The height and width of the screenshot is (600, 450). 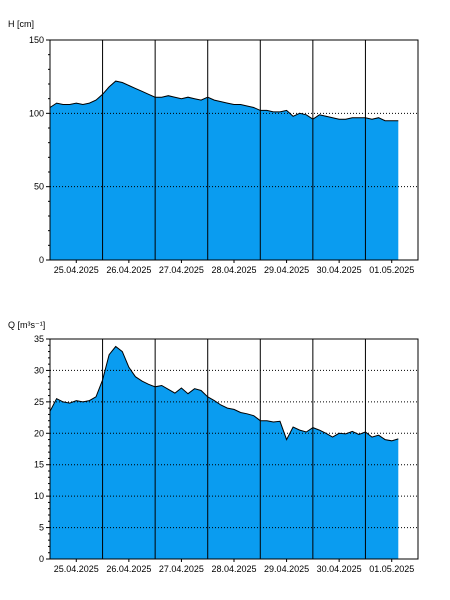 I want to click on water-level-series-line, so click(x=224, y=101).